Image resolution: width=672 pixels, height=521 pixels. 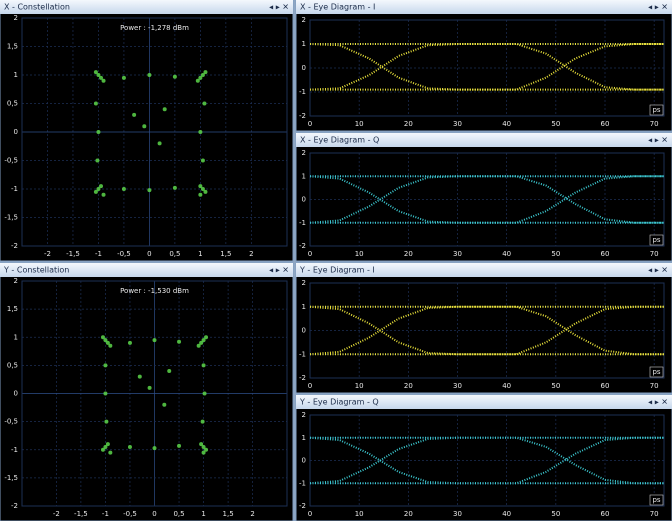 What do you see at coordinates (339, 140) in the screenshot?
I see `panel-title: X - Eye Diagram - Q` at bounding box center [339, 140].